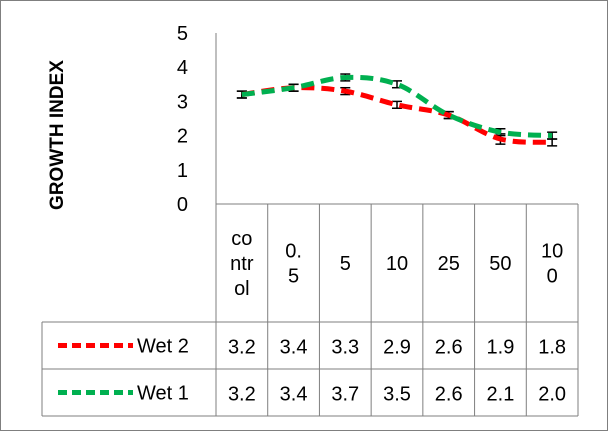 This screenshot has height=431, width=608. Describe the element at coordinates (242, 289) in the screenshot. I see `x-tick-label: ol` at that location.